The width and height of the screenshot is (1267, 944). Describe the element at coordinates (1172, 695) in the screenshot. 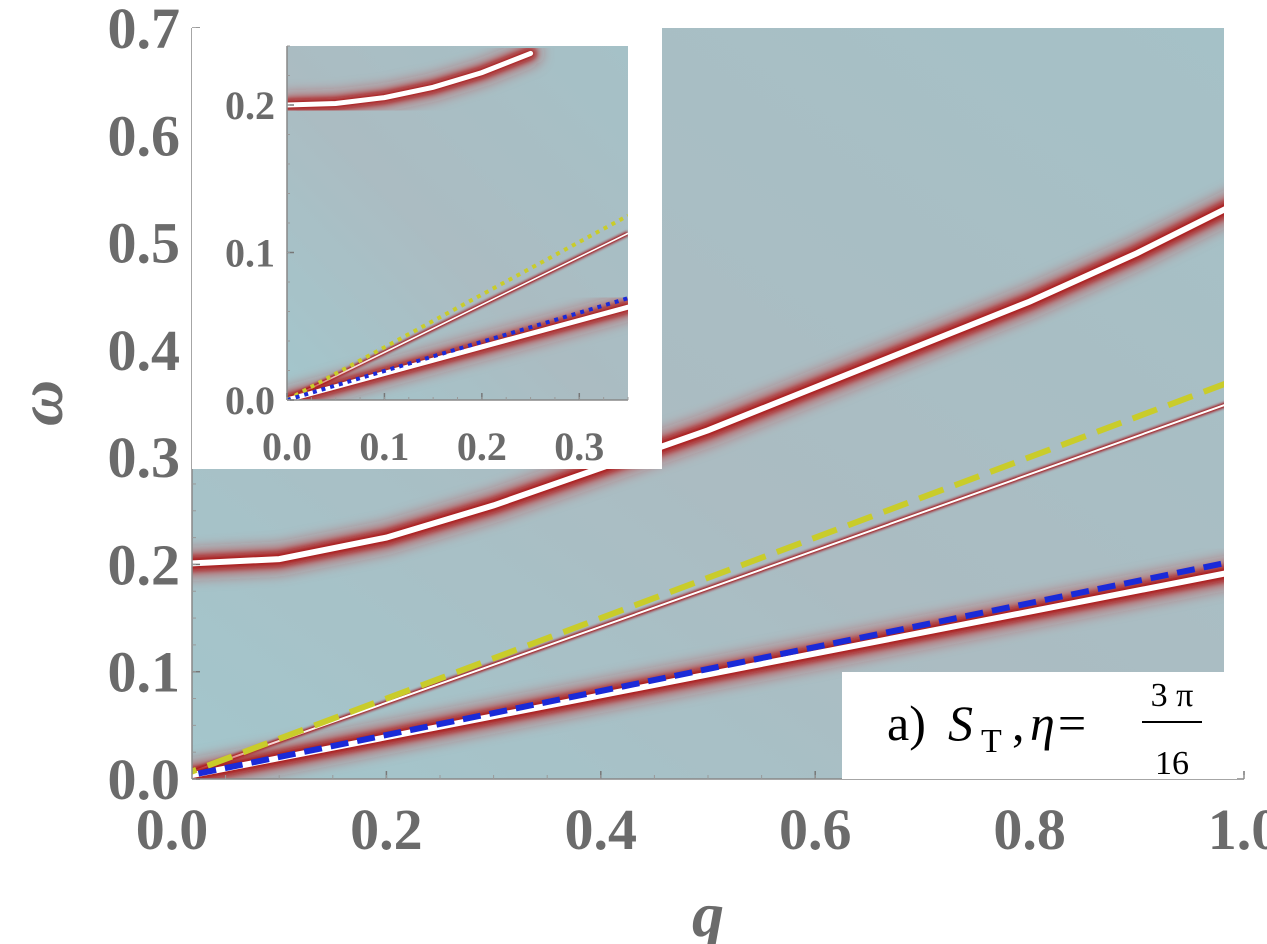

I see `annotation-numerator: 3 π` at that location.